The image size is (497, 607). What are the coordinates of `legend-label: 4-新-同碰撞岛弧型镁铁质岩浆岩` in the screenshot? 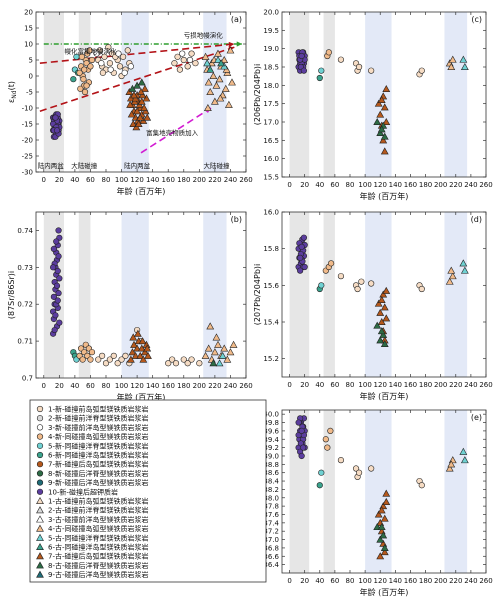 It's located at (98, 436).